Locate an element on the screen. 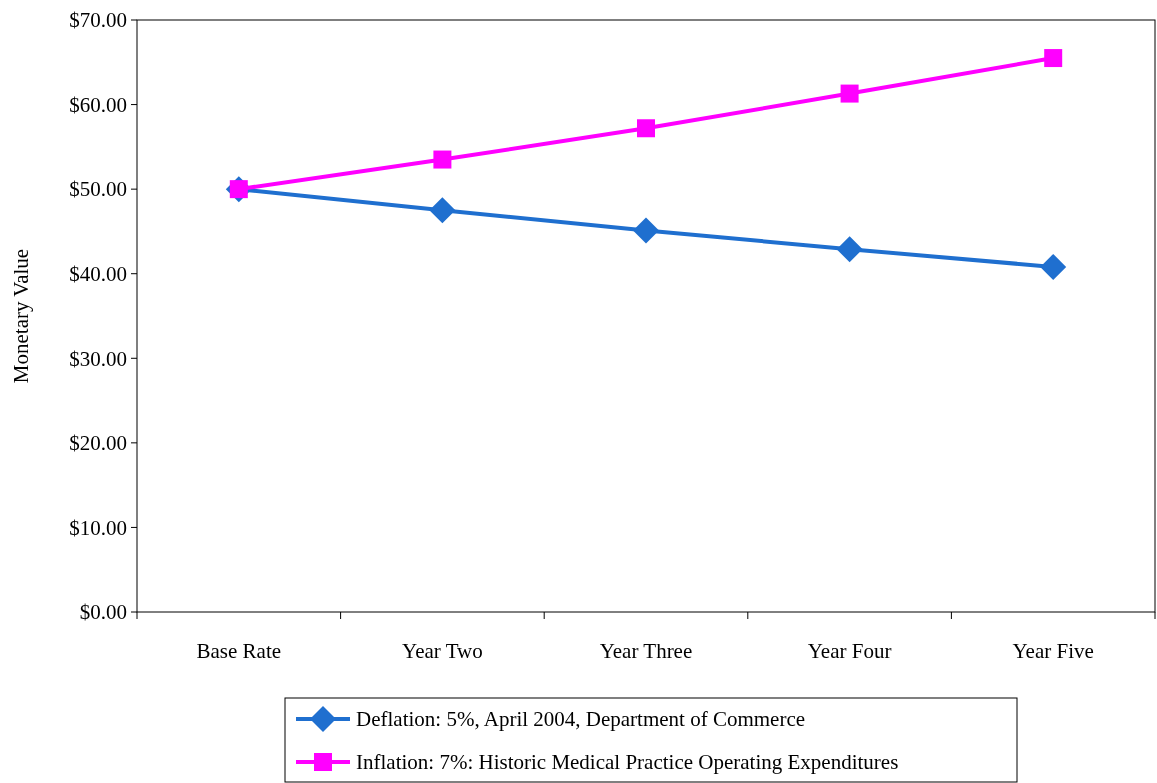 The width and height of the screenshot is (1157, 783). y-tick-label: $20.00 is located at coordinates (98, 443).